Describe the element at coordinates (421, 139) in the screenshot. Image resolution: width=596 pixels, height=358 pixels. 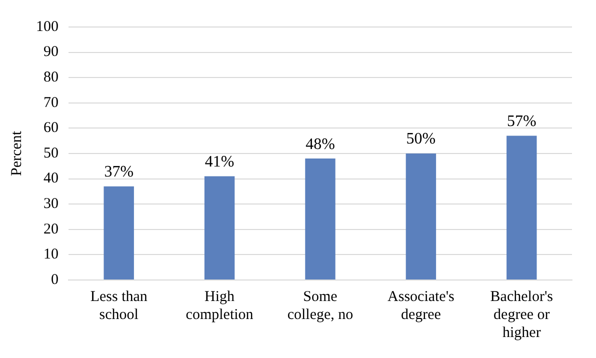
I see `data-label: 50%` at that location.